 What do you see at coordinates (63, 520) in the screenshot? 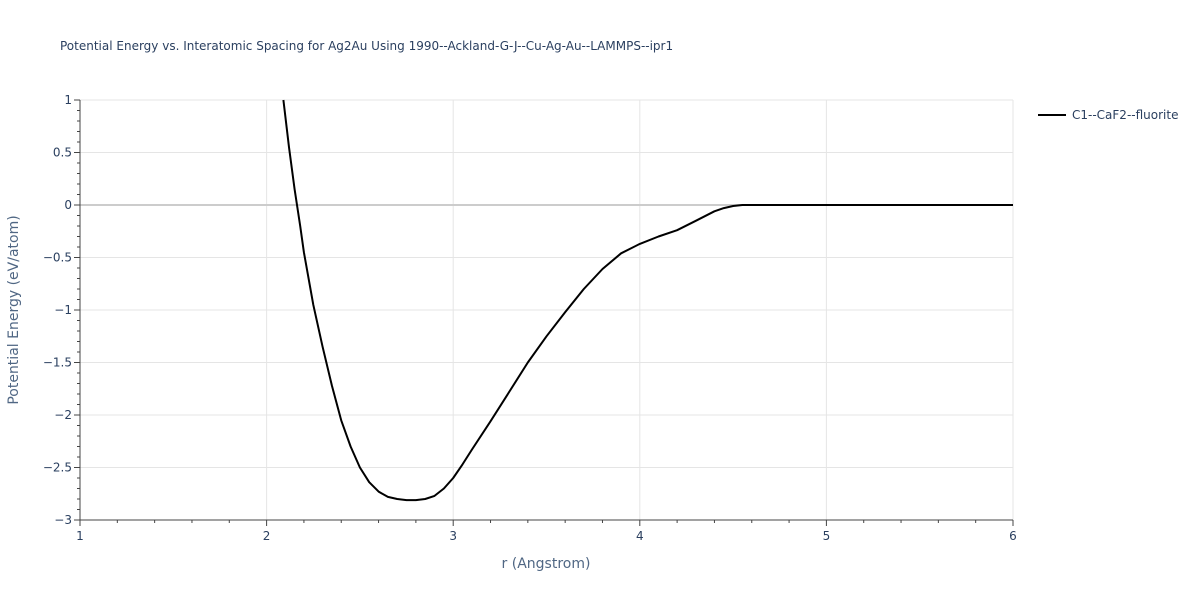
I see `y-tick-label: −3` at bounding box center [63, 520].